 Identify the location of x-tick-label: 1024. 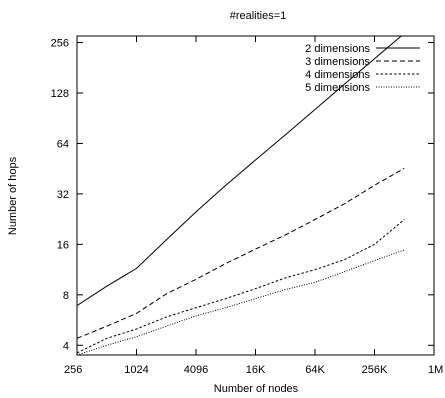
(136, 370).